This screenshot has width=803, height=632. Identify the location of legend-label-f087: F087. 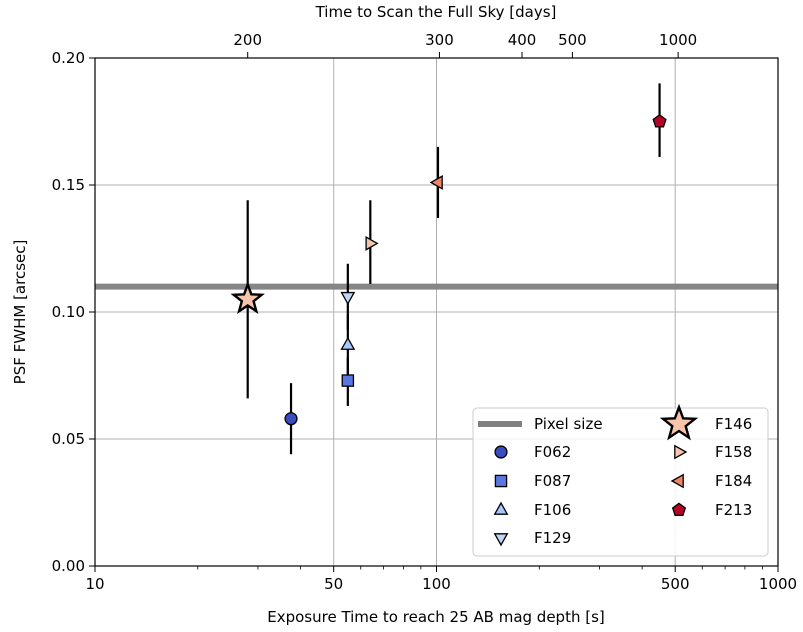
(552, 481).